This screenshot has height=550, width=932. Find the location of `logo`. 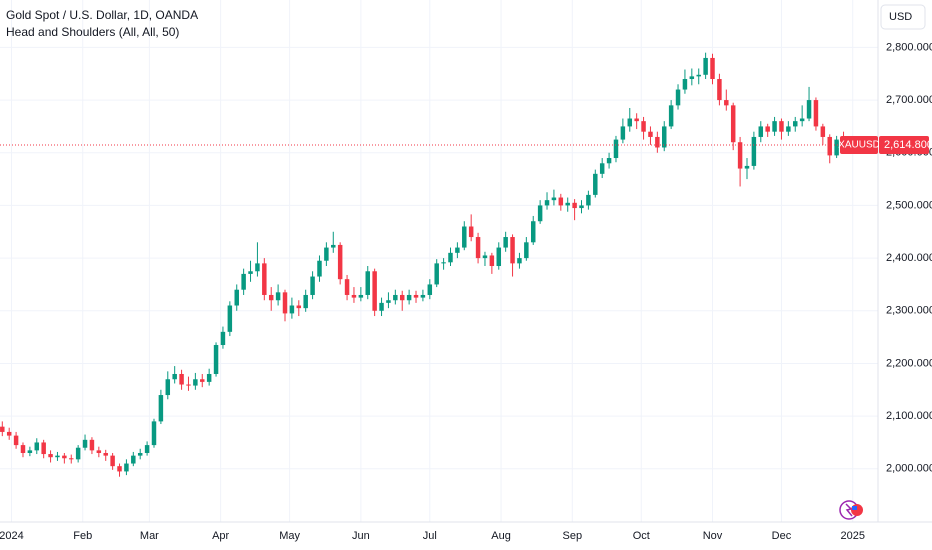

logo is located at coordinates (851, 510).